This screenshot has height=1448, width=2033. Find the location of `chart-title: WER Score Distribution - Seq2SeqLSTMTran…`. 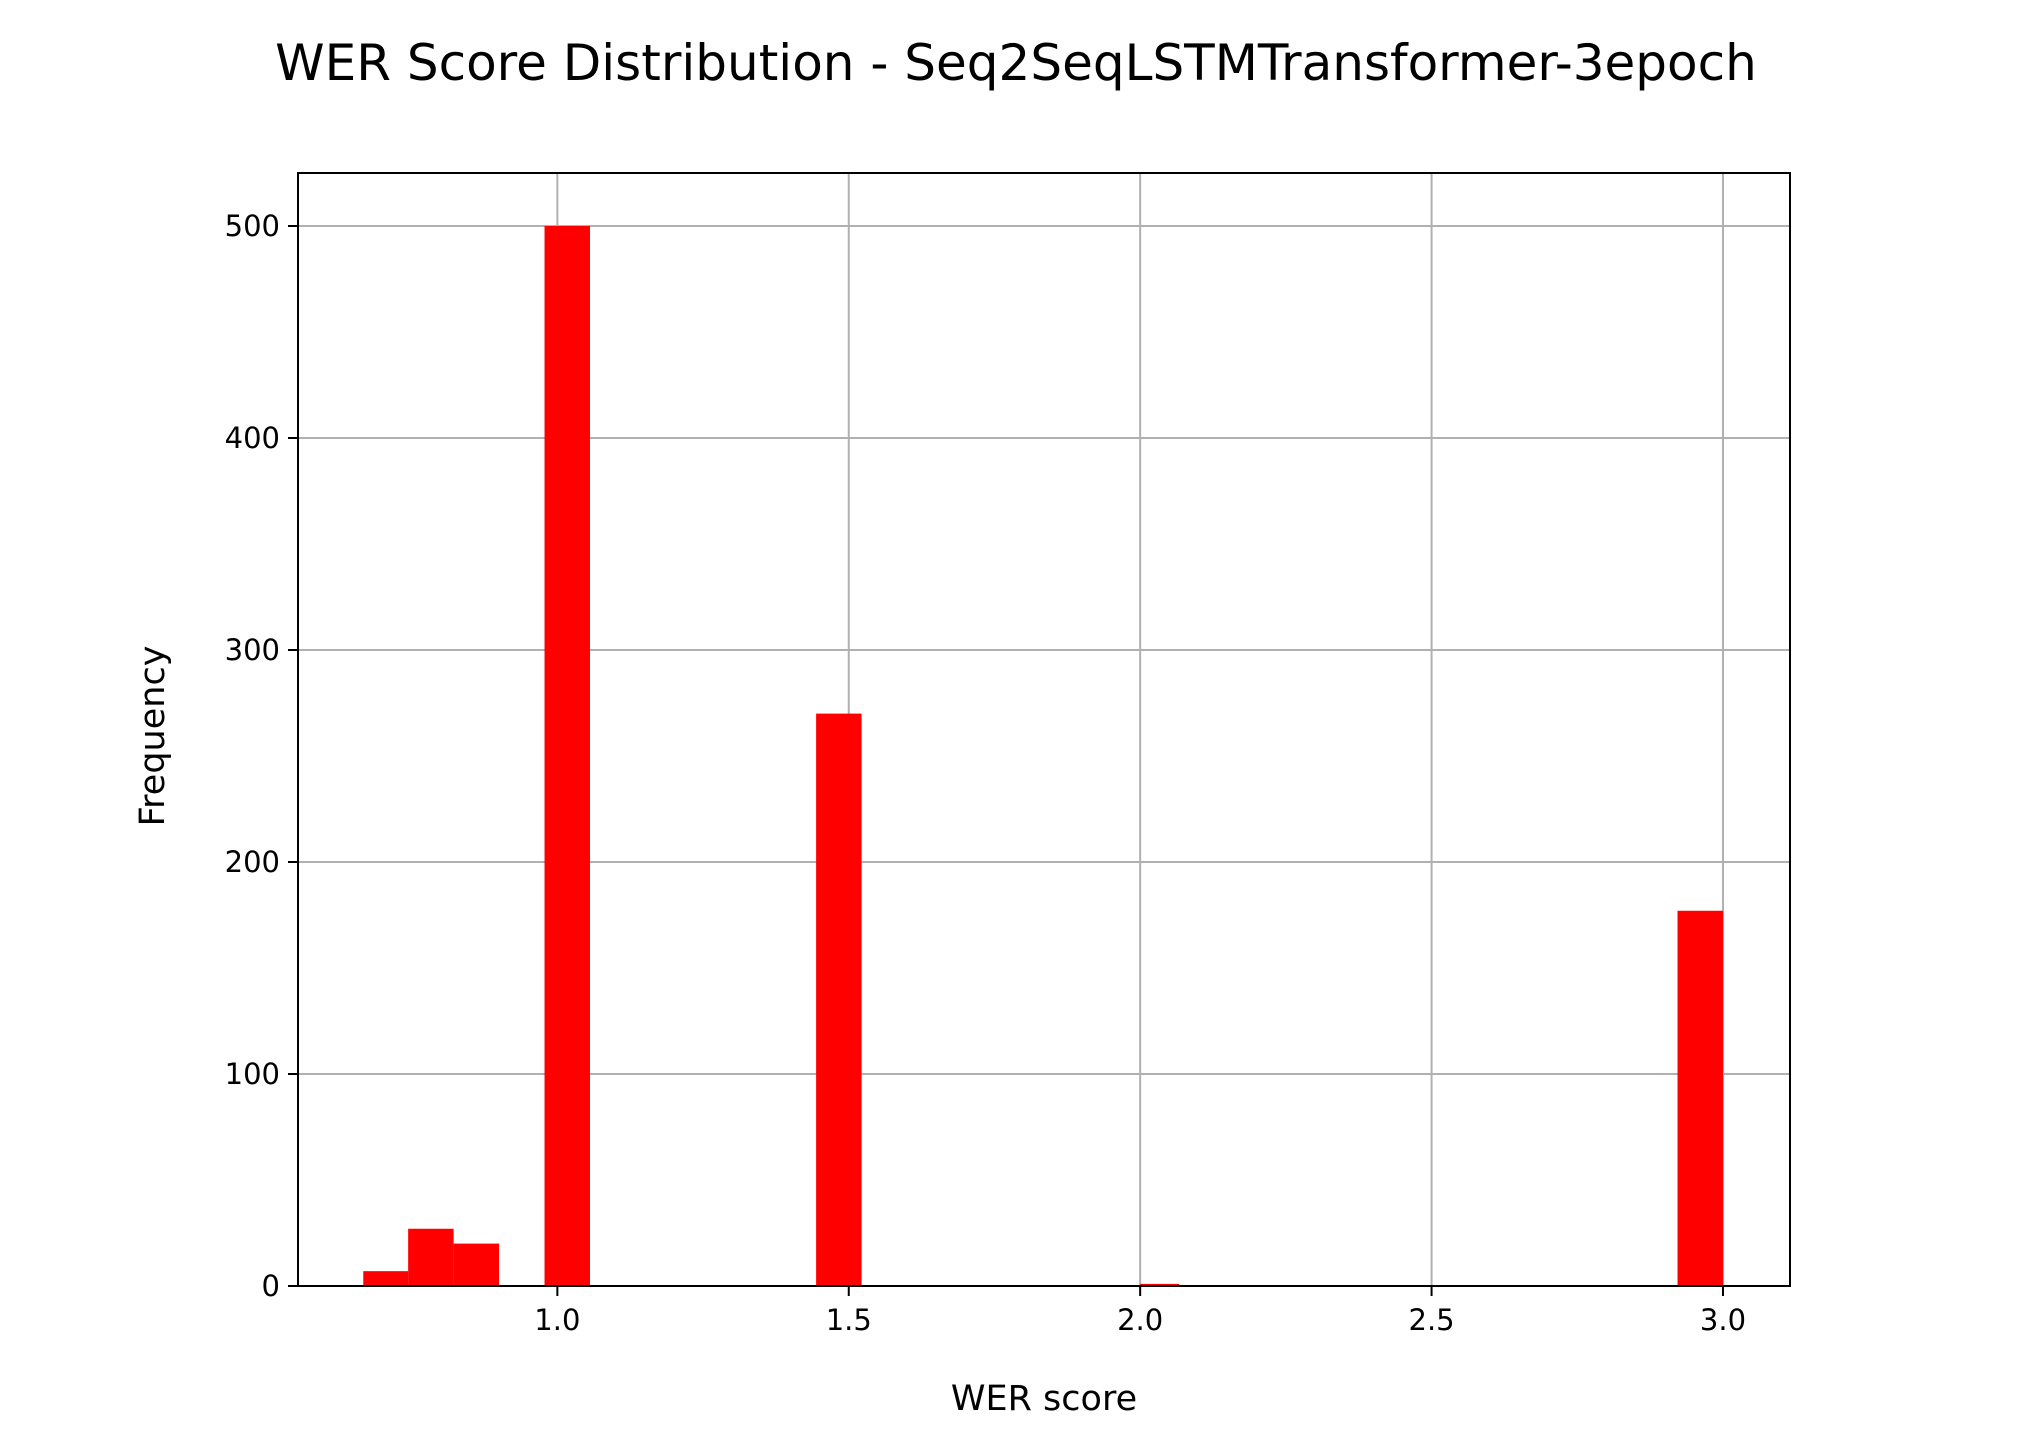

chart-title: WER Score Distribution - Seq2SeqLSTMTran… is located at coordinates (1016, 63).